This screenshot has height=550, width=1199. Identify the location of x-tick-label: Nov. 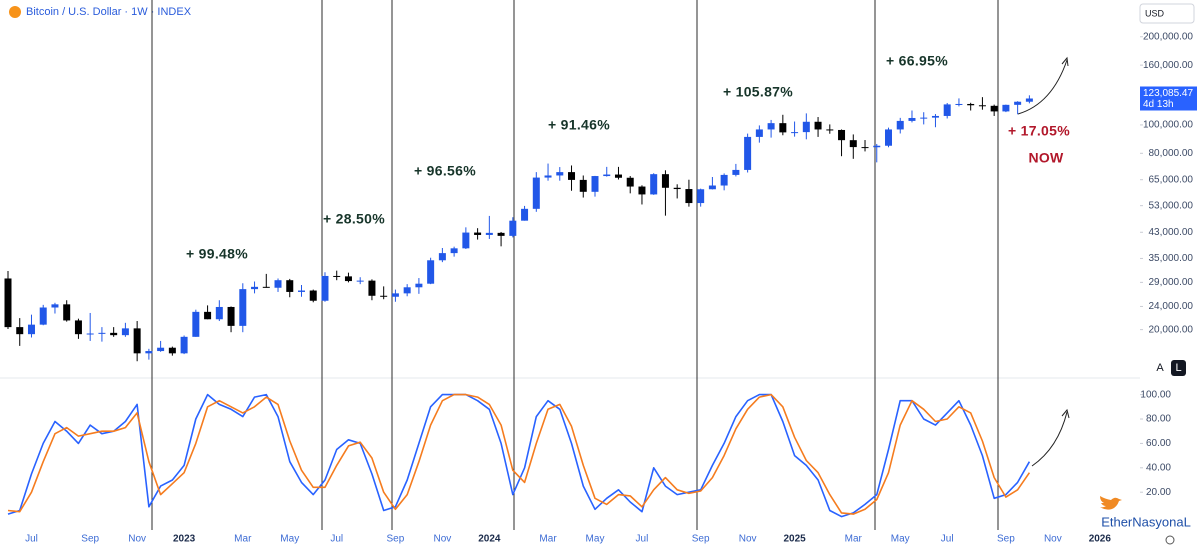
(137, 539).